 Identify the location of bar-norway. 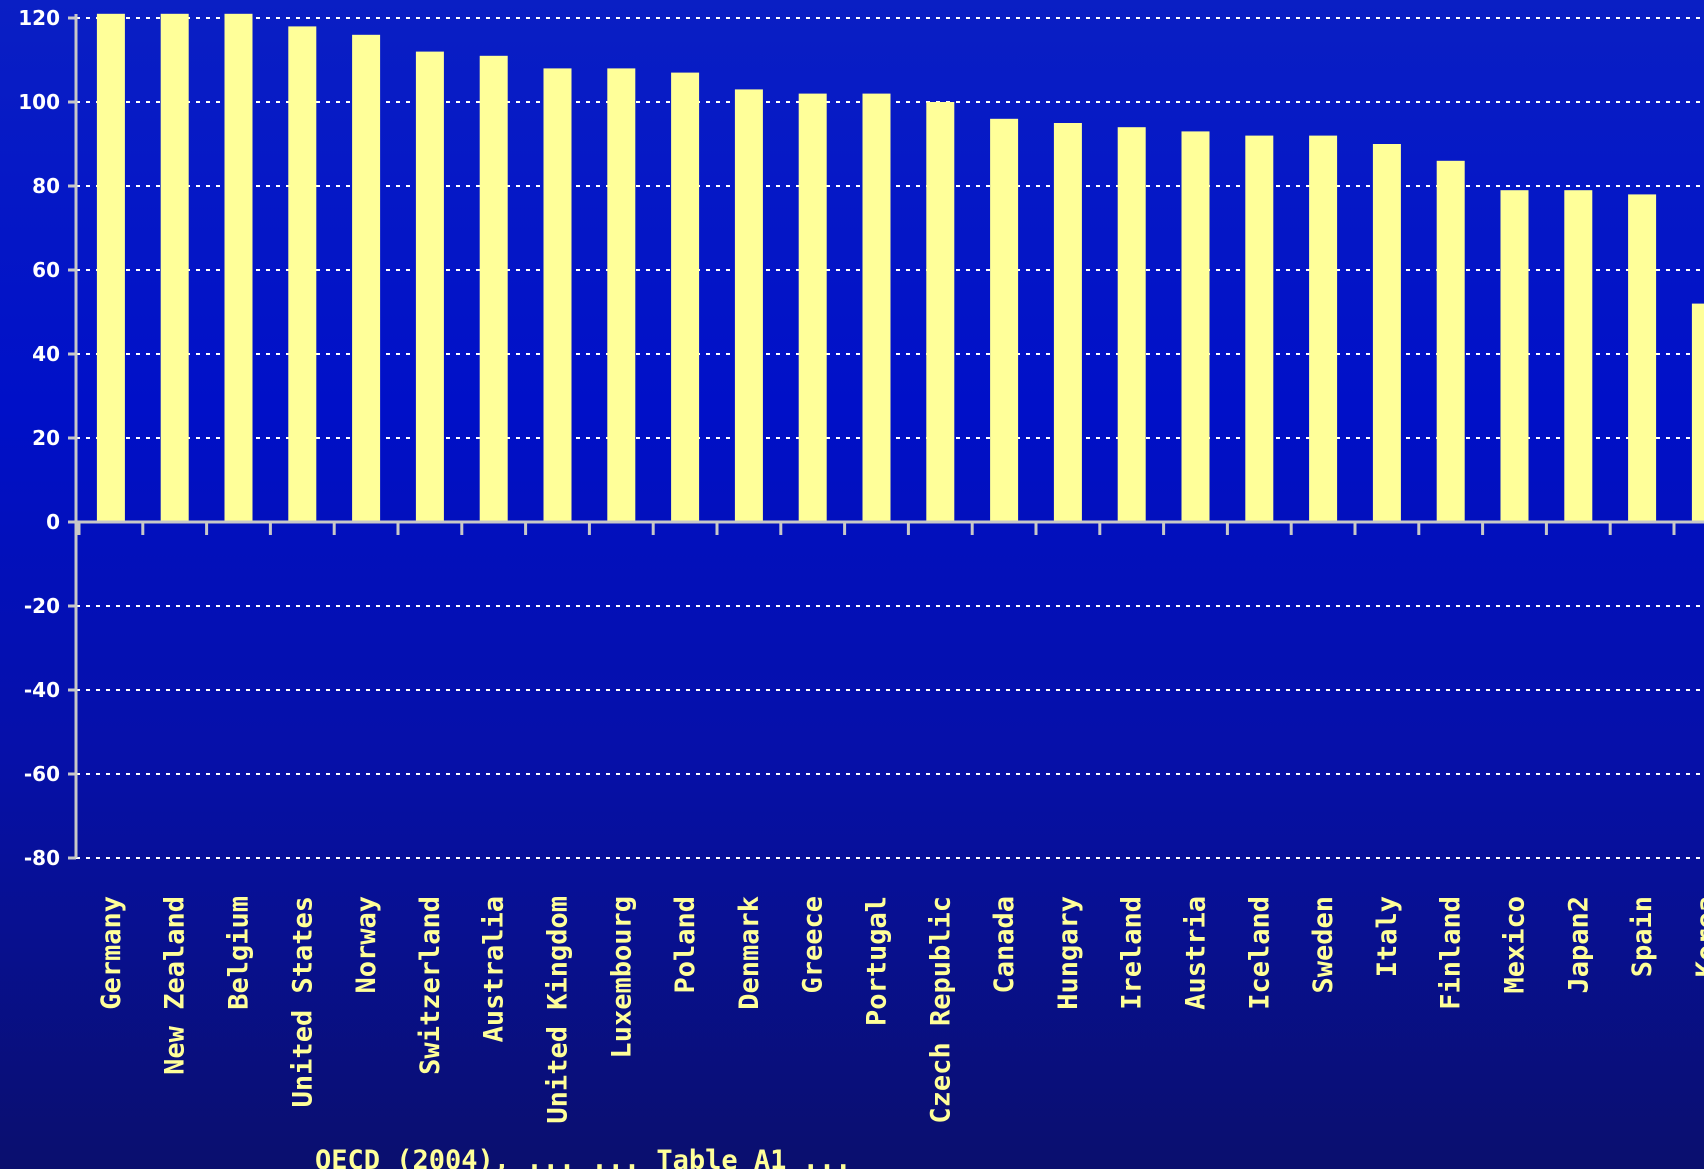
(366, 278).